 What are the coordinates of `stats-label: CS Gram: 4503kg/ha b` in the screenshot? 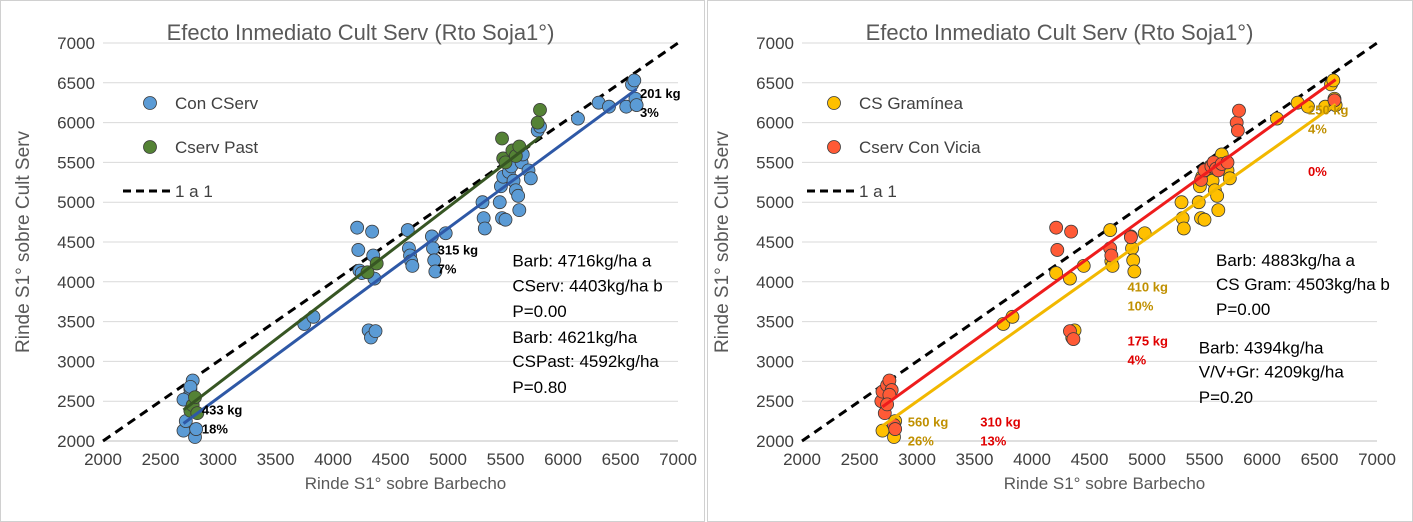 It's located at (1303, 284).